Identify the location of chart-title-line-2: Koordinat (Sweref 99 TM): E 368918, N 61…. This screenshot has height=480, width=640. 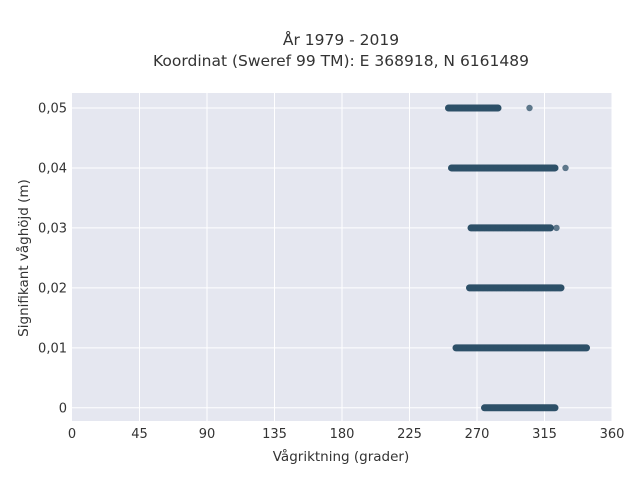
(341, 61).